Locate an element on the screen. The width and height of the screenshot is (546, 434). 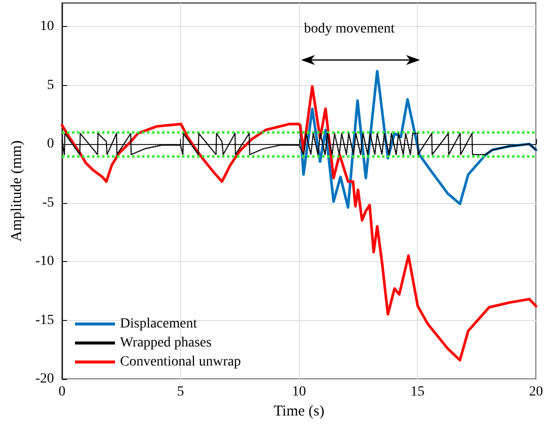
x-tick-label: 5 is located at coordinates (180, 392).